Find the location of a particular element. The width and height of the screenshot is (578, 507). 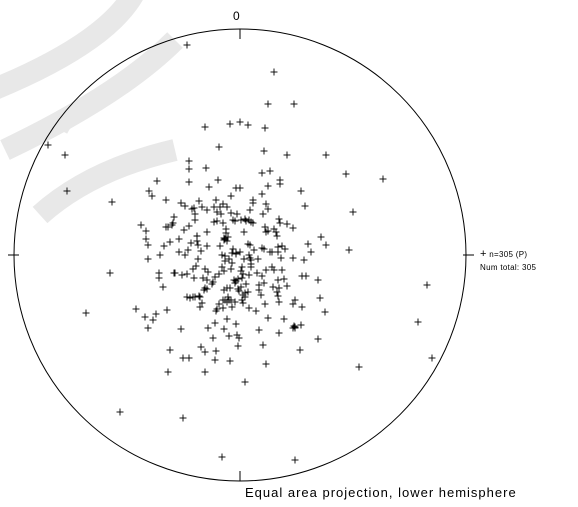

legend-entry: + n=305 (P) is located at coordinates (508, 254).